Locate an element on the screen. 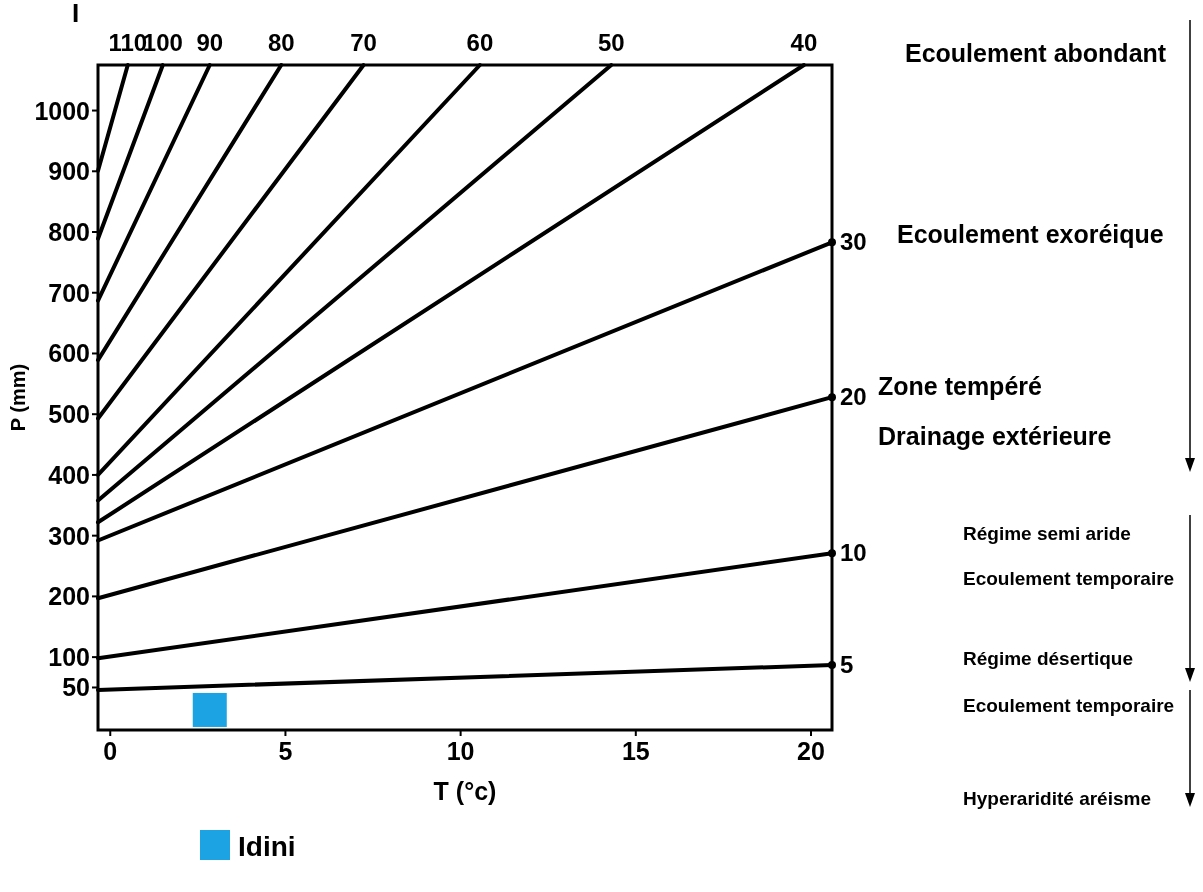 The width and height of the screenshot is (1203, 892). y-tick-label: 700 is located at coordinates (69, 292).